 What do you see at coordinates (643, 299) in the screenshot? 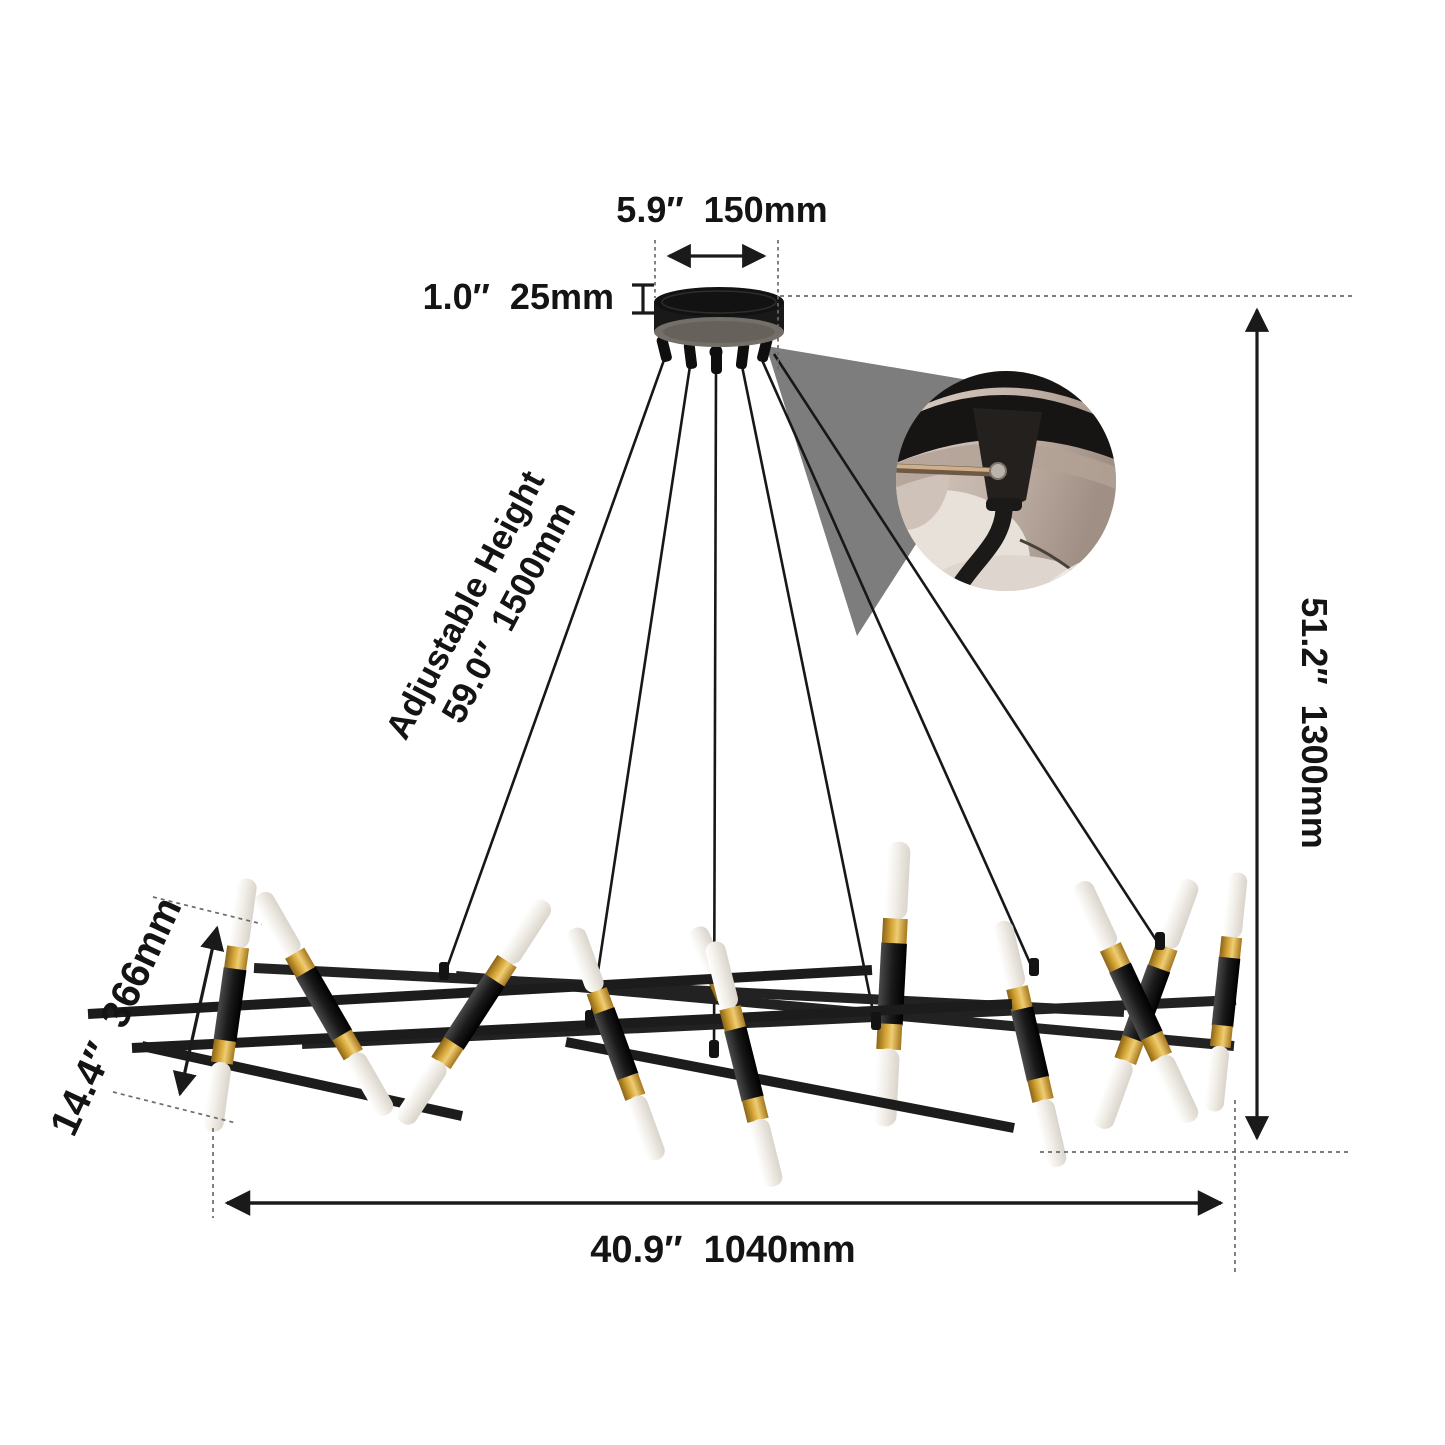
I see `height-tick-ibeam` at bounding box center [643, 299].